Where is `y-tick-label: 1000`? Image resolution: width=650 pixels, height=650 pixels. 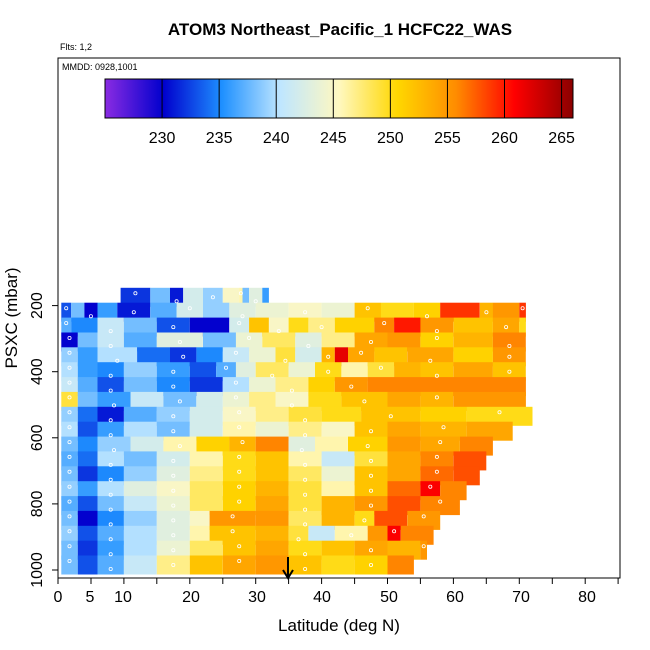 y-tick-label: 1000 is located at coordinates (37, 570).